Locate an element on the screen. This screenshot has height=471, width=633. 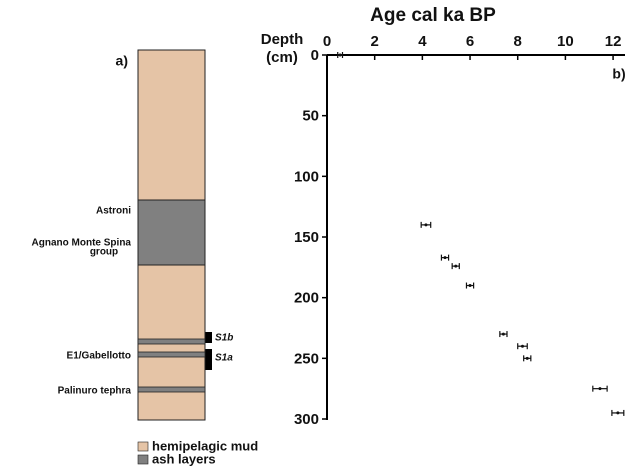
panel-label: a) is located at coordinates (122, 61).